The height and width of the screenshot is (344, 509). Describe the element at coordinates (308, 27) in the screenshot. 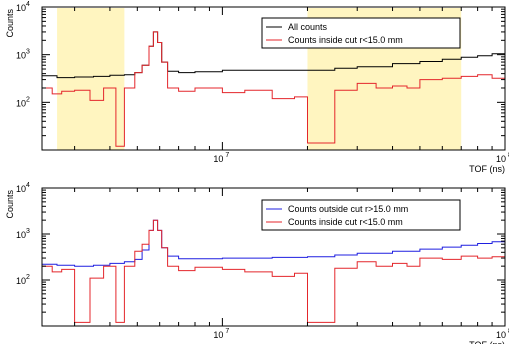

I see `legend-label: All counts` at that location.